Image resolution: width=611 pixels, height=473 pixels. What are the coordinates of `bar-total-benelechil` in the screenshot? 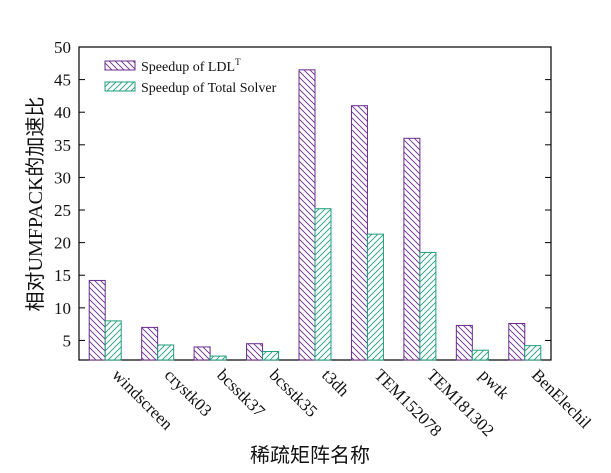 It's located at (533, 353).